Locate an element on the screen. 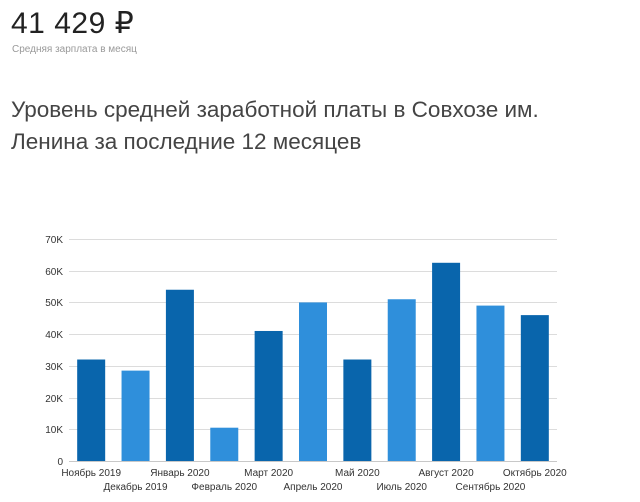  x-category-label: Октябрь 2020 is located at coordinates (535, 473).